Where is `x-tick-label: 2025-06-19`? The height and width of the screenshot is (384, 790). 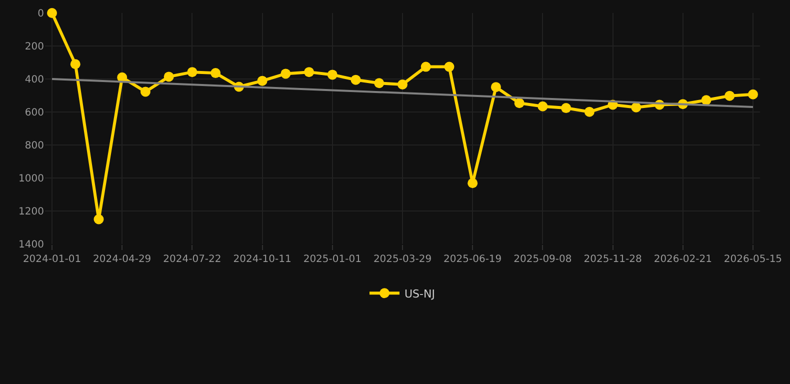
x-tick-label: 2025-06-19 is located at coordinates (473, 259).